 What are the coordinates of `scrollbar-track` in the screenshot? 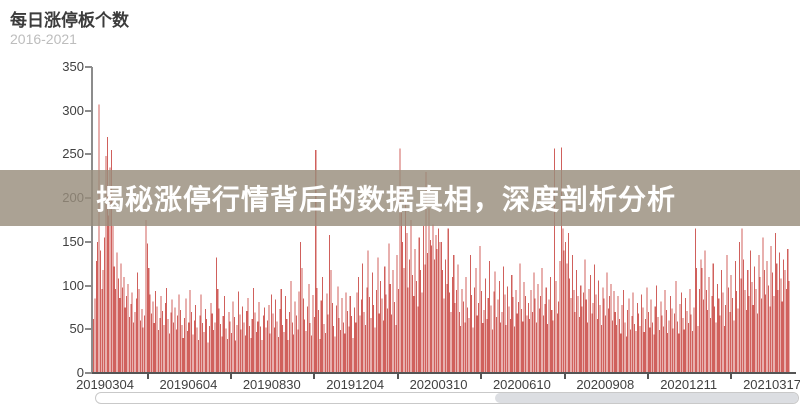 It's located at (447, 398).